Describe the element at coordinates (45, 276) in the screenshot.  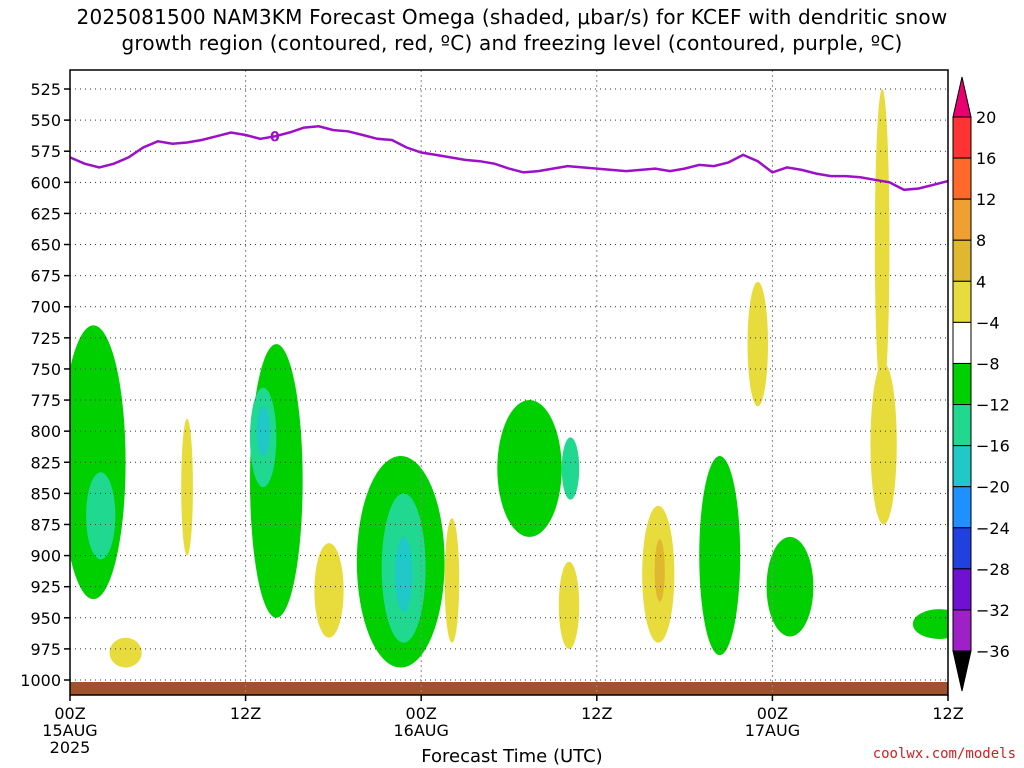
I see `y-tick-label-6: 675` at that location.